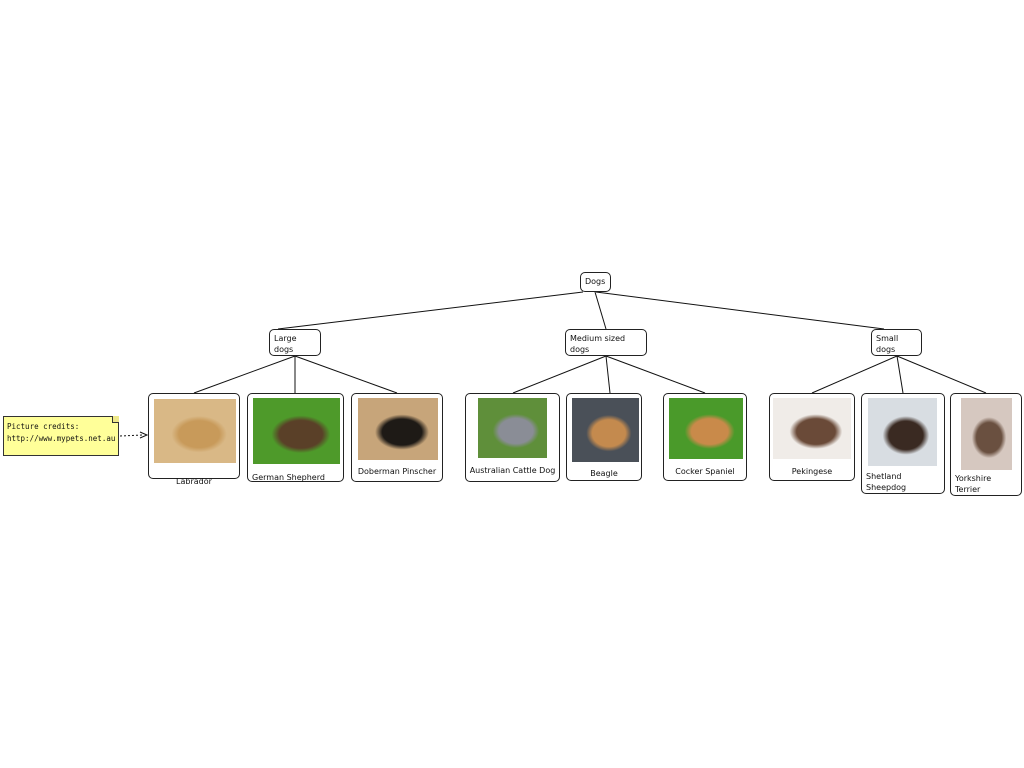 The height and width of the screenshot is (768, 1024). I want to click on topic-medium-dogs: Medium sized dogs, so click(606, 342).